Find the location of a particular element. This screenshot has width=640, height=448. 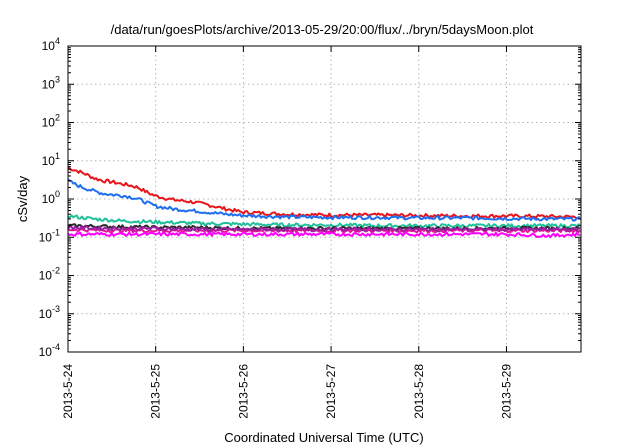

y-tick-label: 10⁻¹ is located at coordinates (49, 235).